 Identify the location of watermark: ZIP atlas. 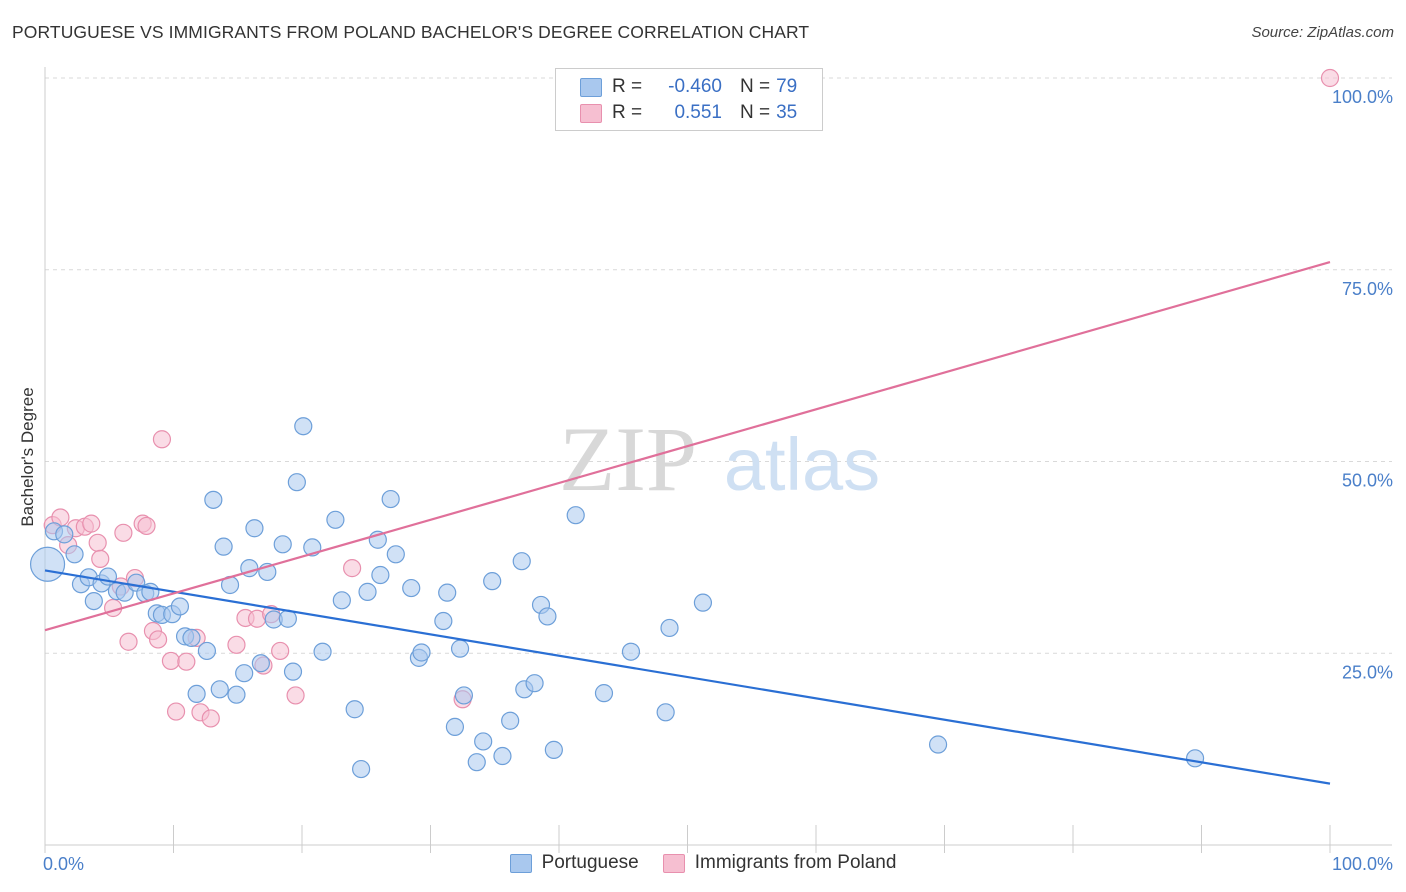
(719, 459).